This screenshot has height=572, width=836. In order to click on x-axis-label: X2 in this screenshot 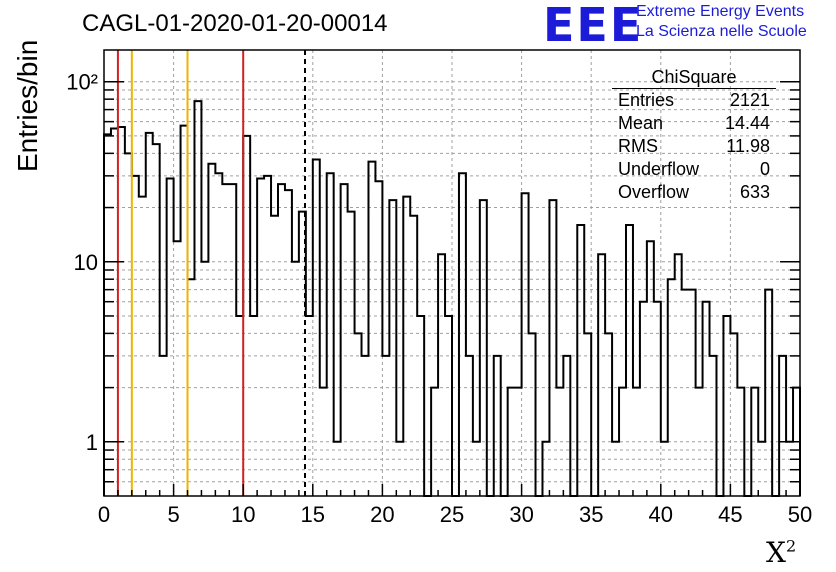, I will do `click(781, 552)`.